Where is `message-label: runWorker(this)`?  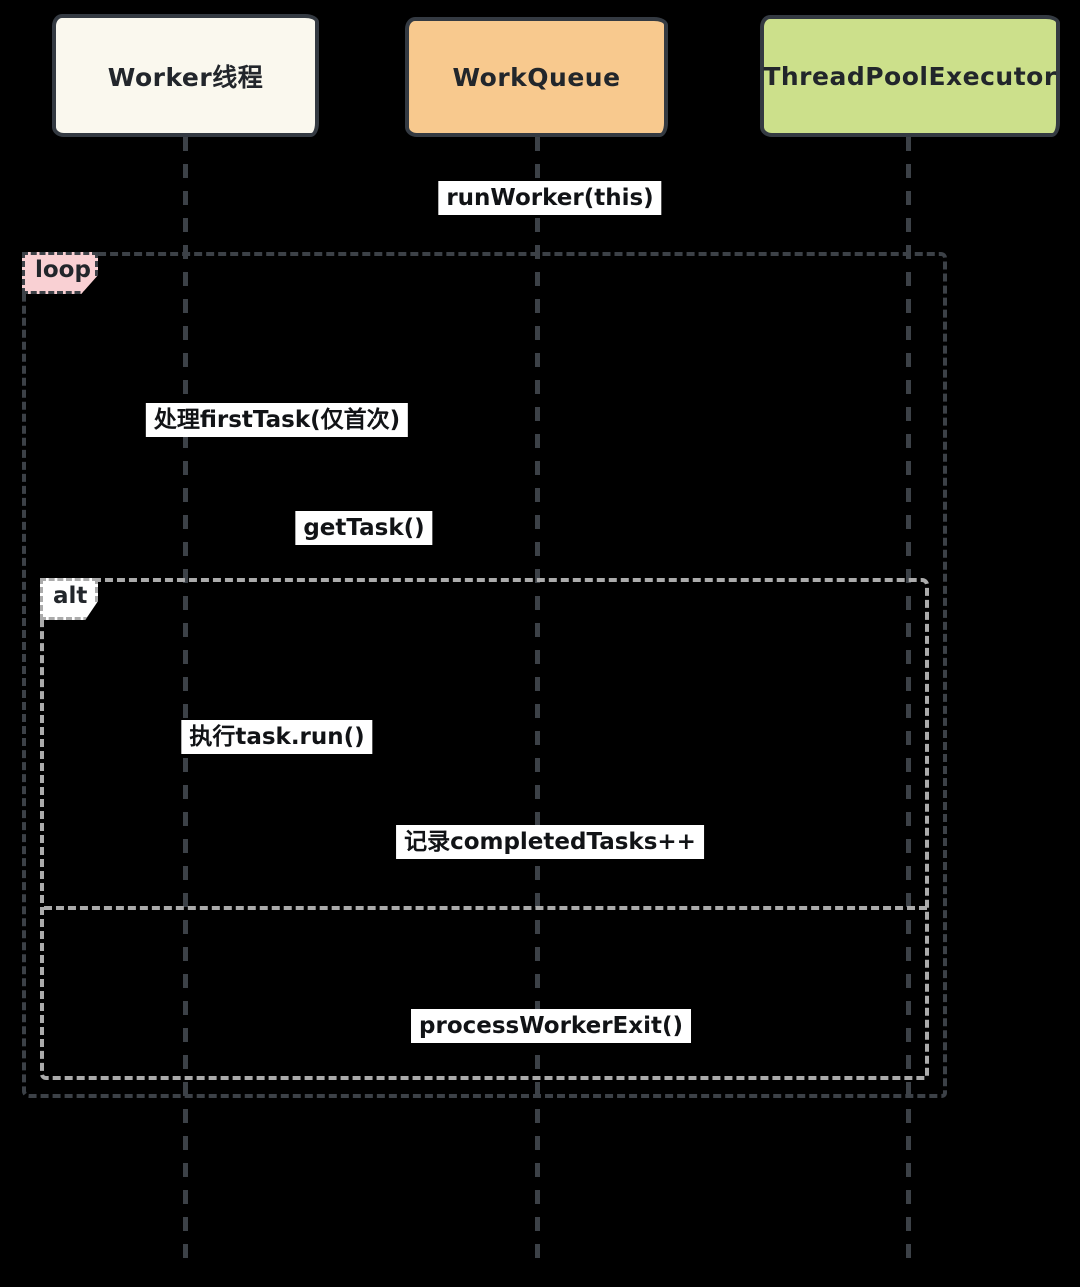
message-label: runWorker(this) is located at coordinates (550, 198).